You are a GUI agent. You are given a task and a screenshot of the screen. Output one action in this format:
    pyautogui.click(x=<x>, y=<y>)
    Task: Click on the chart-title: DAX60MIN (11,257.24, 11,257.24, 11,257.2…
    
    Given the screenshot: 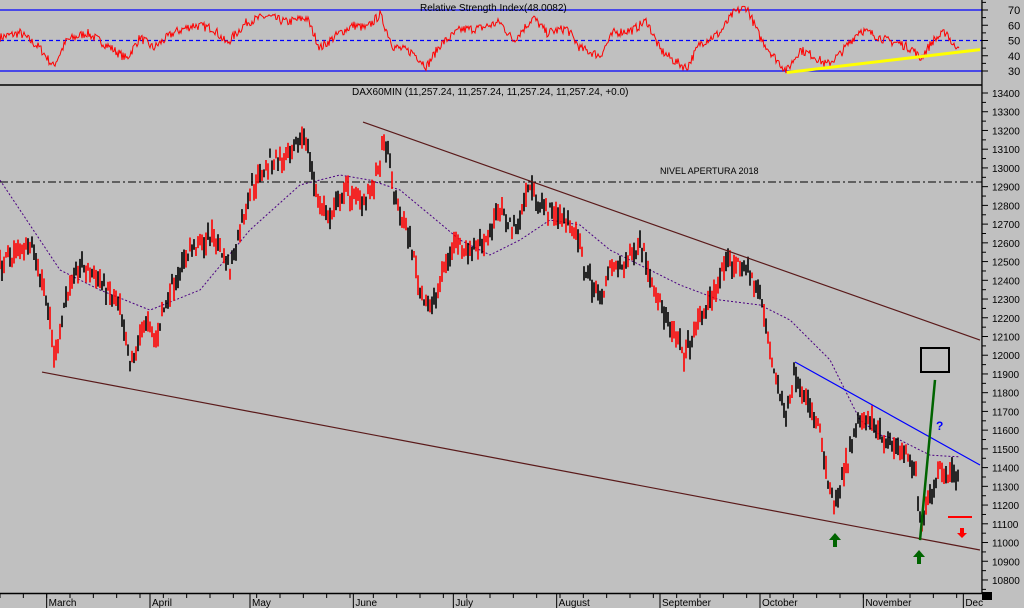 What is the action you would take?
    pyautogui.click(x=490, y=92)
    